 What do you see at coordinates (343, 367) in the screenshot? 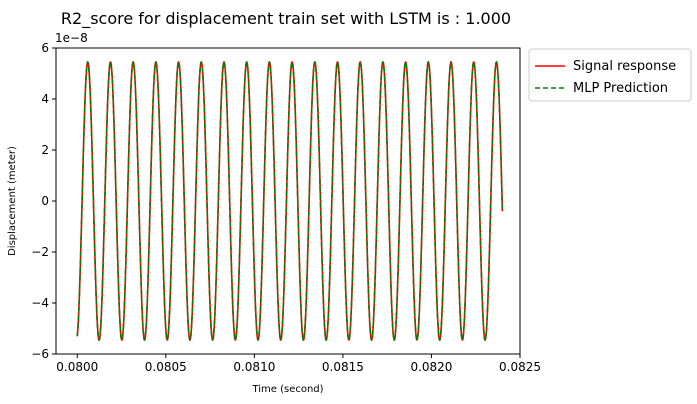
I see `x-tick-label: 0.0815` at bounding box center [343, 367].